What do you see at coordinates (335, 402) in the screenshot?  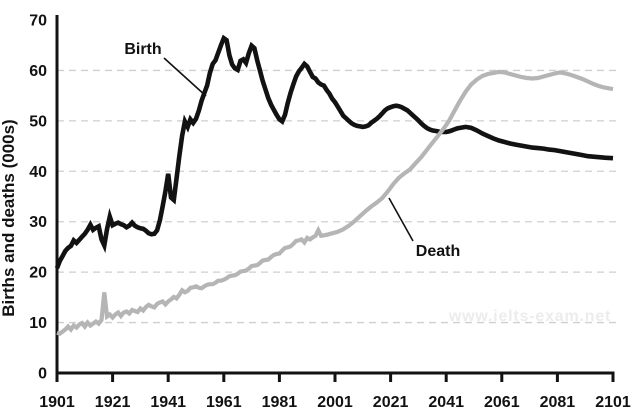 I see `x-tick-label: 2001` at bounding box center [335, 402].